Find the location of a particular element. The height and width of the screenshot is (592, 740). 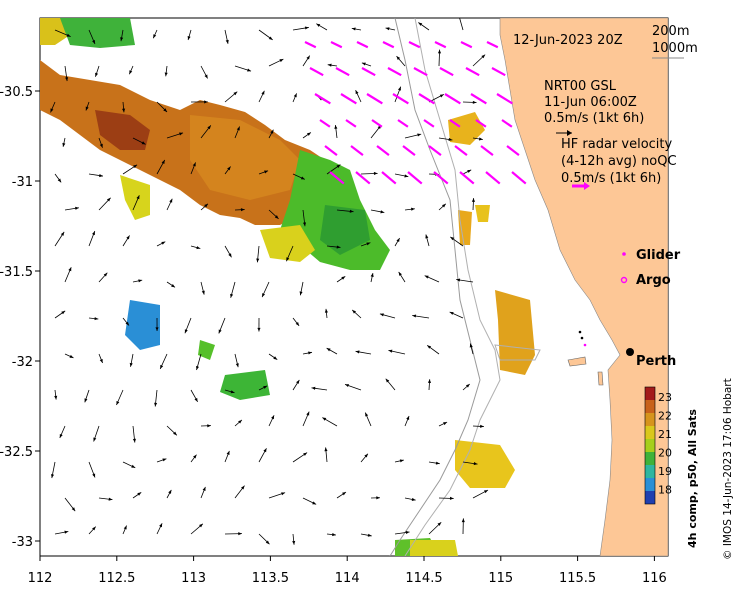

isobath-label-1000m: 1000m is located at coordinates (675, 48).